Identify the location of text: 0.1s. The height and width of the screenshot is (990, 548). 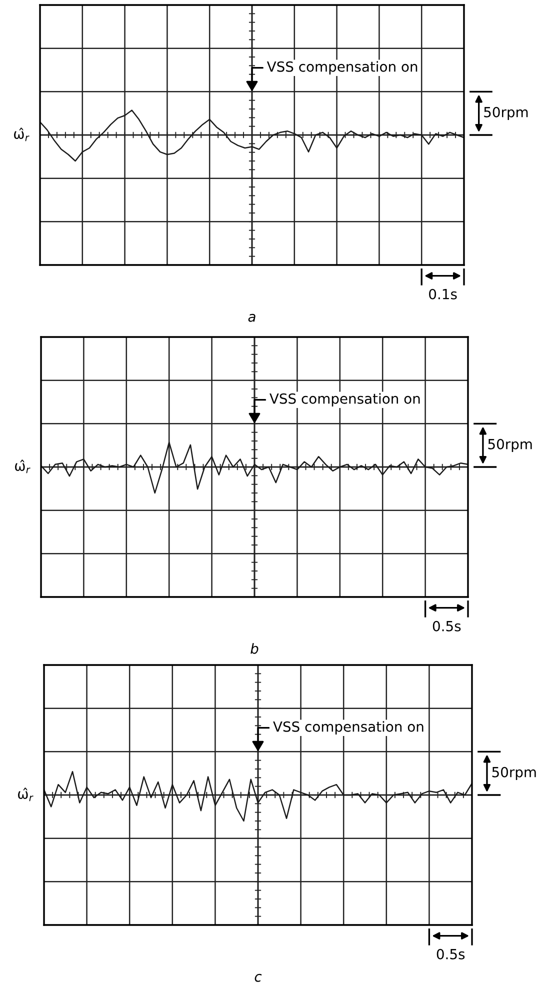
(443, 294).